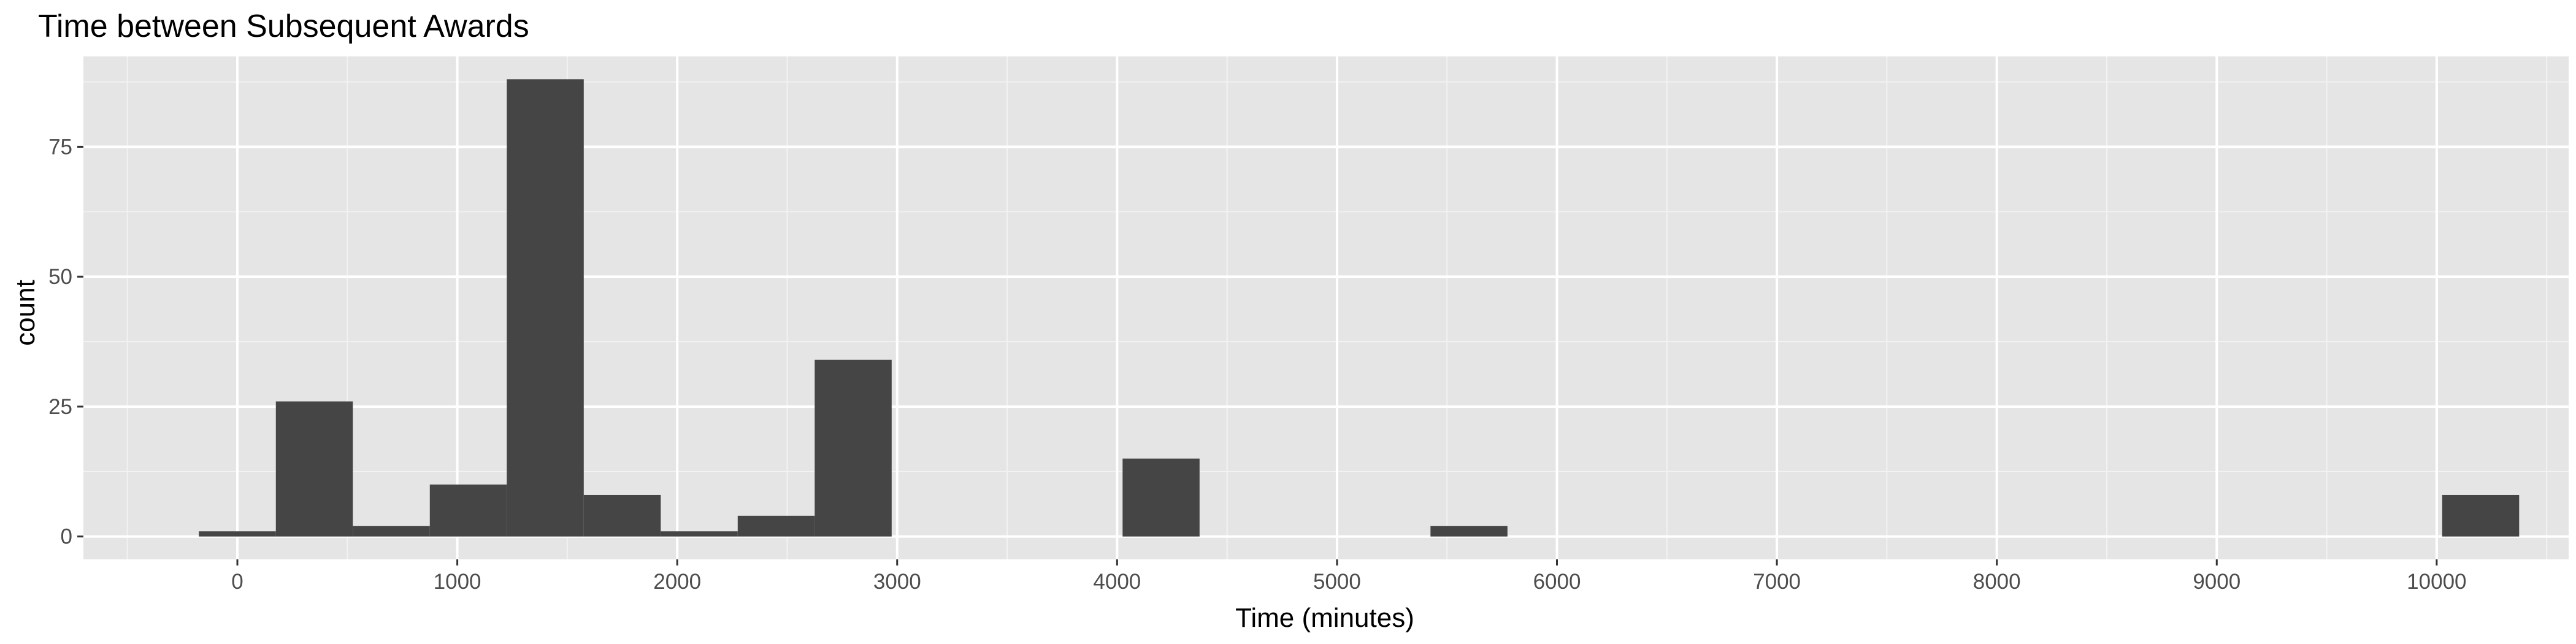 The width and height of the screenshot is (2576, 644). Describe the element at coordinates (1997, 582) in the screenshot. I see `x-tick-label: 8000` at that location.